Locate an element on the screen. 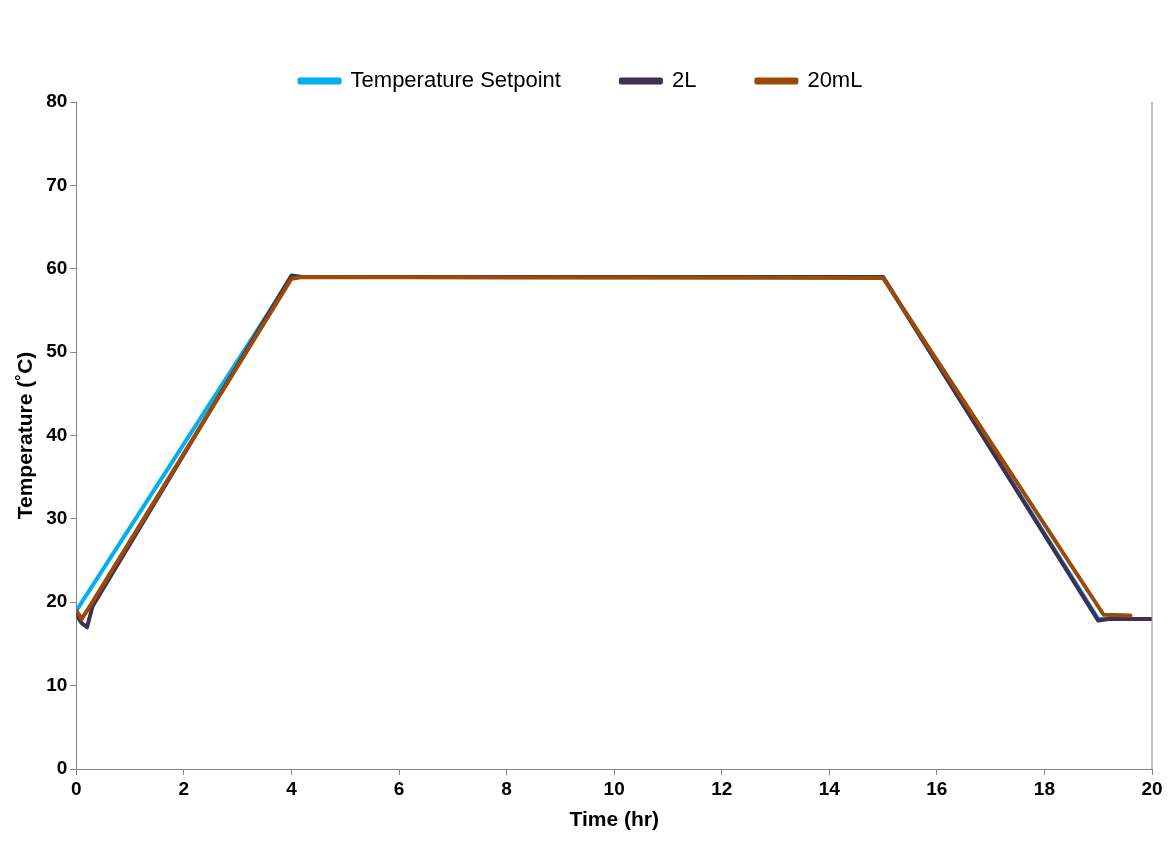  x-tick-label: 14 is located at coordinates (829, 788).